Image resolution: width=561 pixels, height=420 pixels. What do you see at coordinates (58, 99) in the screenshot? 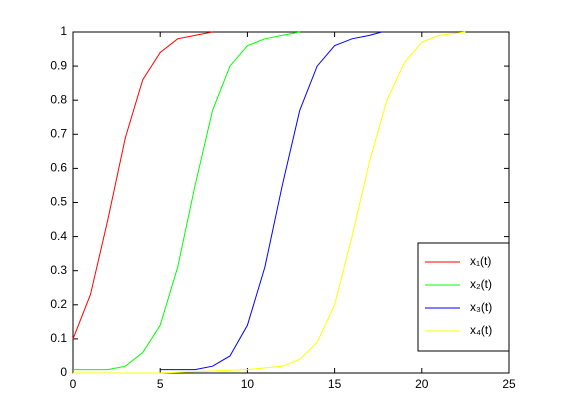
I see `y-tick-label: 0.8` at bounding box center [58, 99].